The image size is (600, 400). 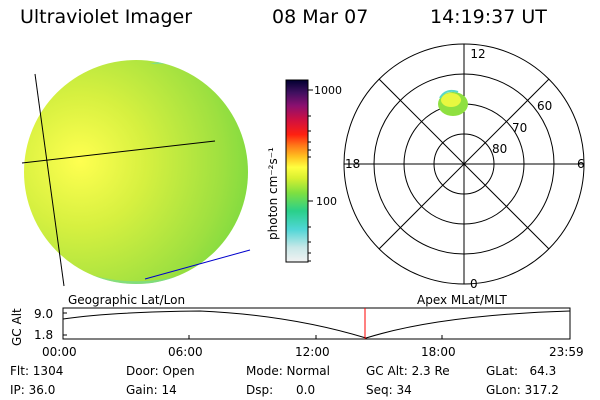 What do you see at coordinates (185, 352) in the screenshot?
I see `time-tick-0600: 06:00` at bounding box center [185, 352].